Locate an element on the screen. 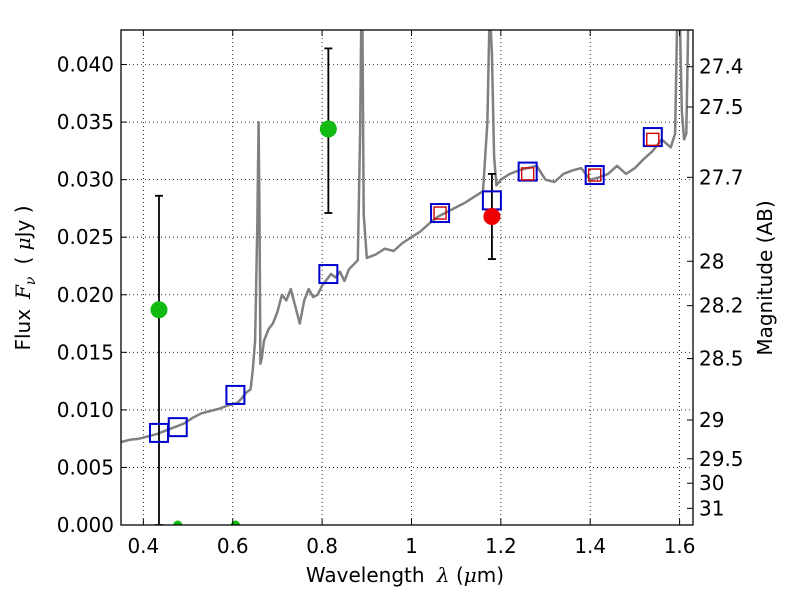 This screenshot has height=600, width=800. magnitude-tick-label: 27.7 is located at coordinates (721, 177).